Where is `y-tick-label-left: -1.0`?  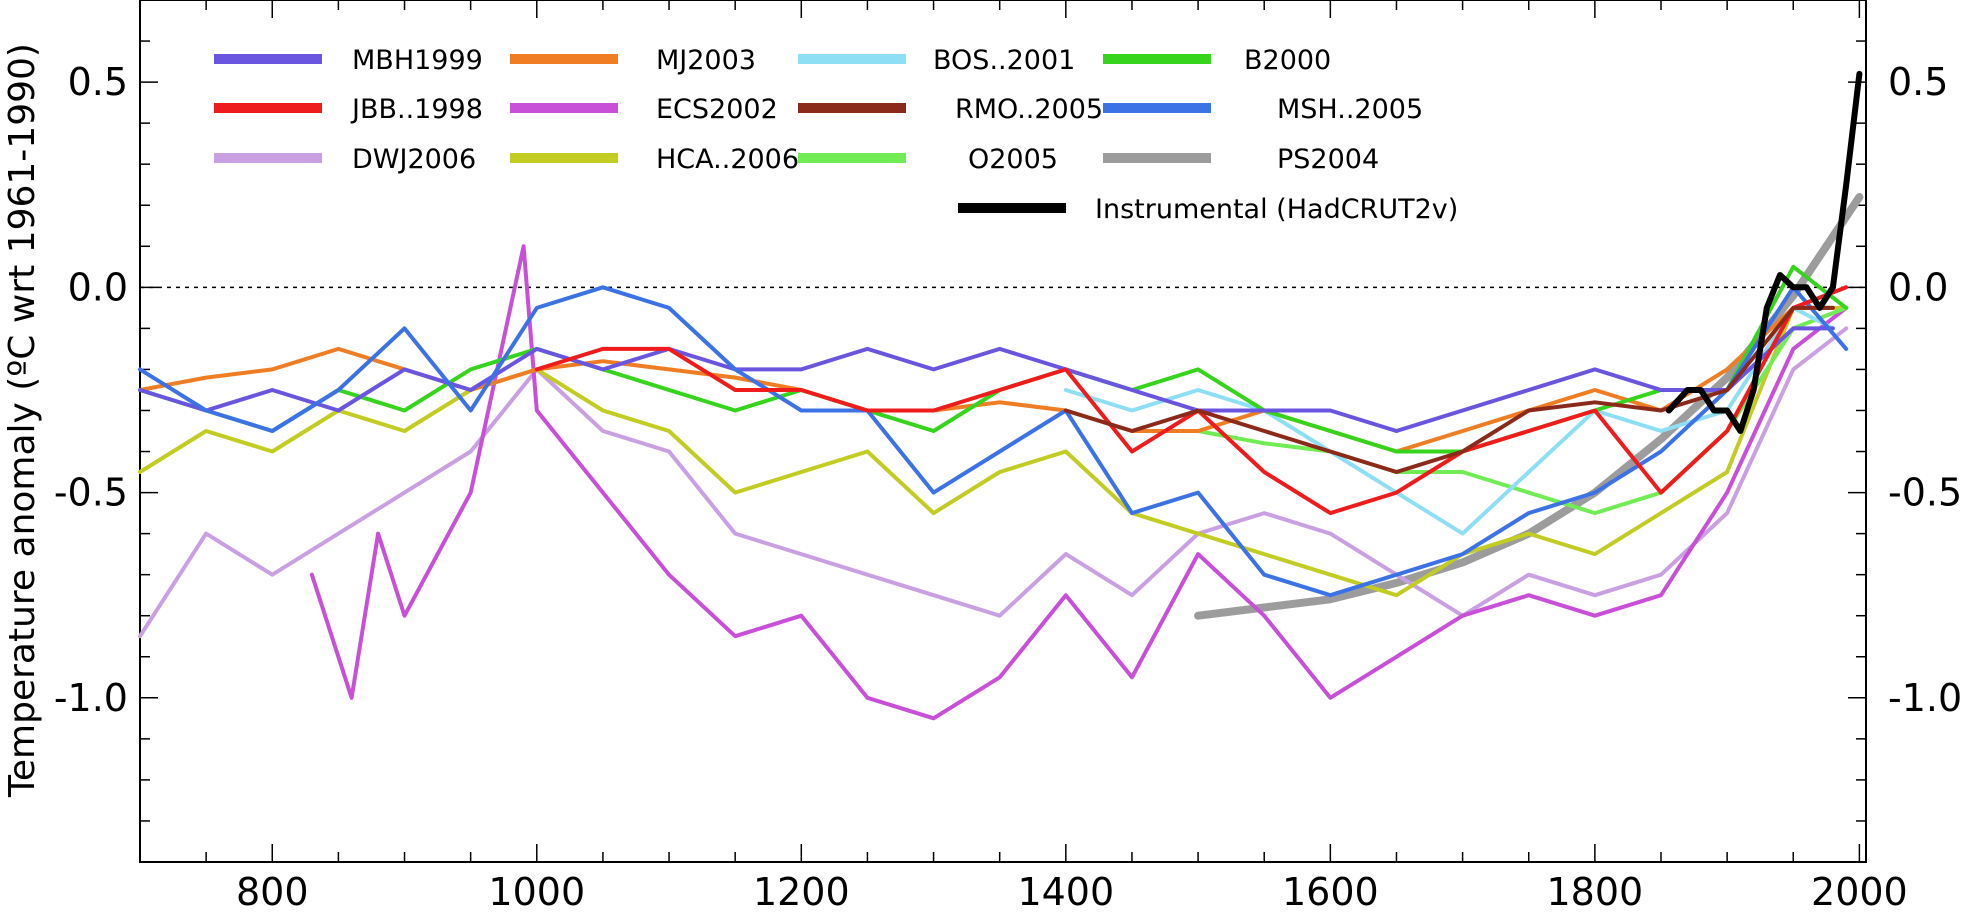 y-tick-label-left: -1.0 is located at coordinates (91, 698).